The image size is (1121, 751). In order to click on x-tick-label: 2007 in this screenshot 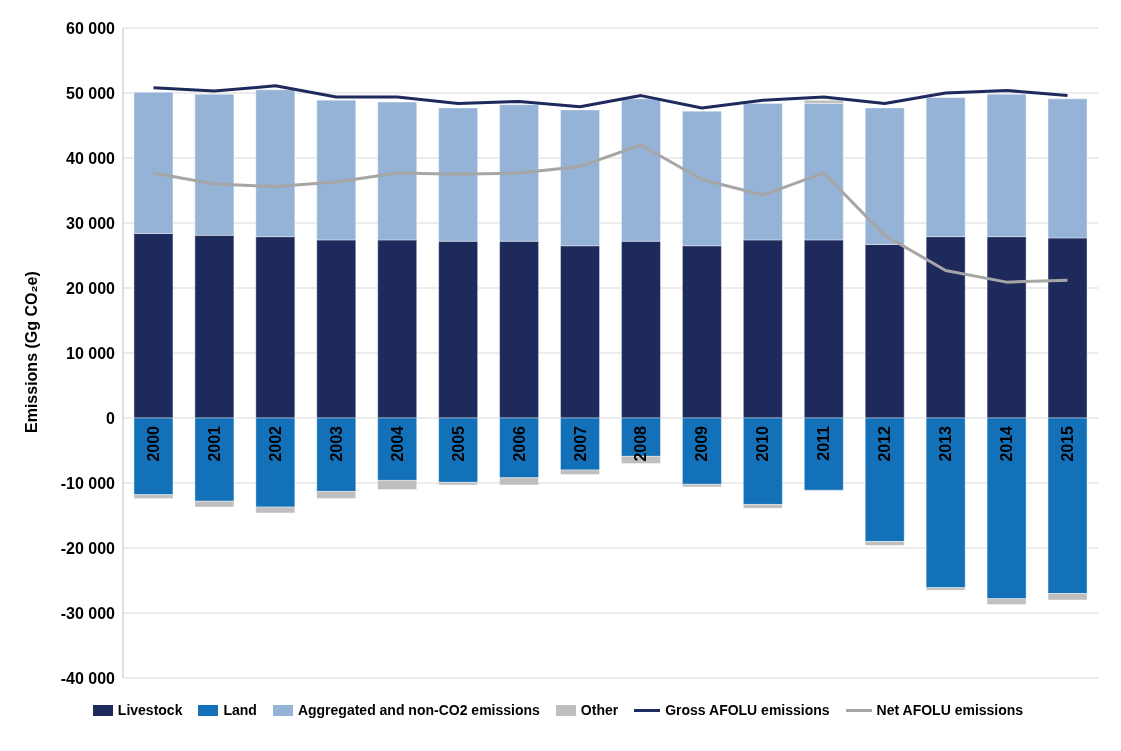, I will do `click(580, 443)`.